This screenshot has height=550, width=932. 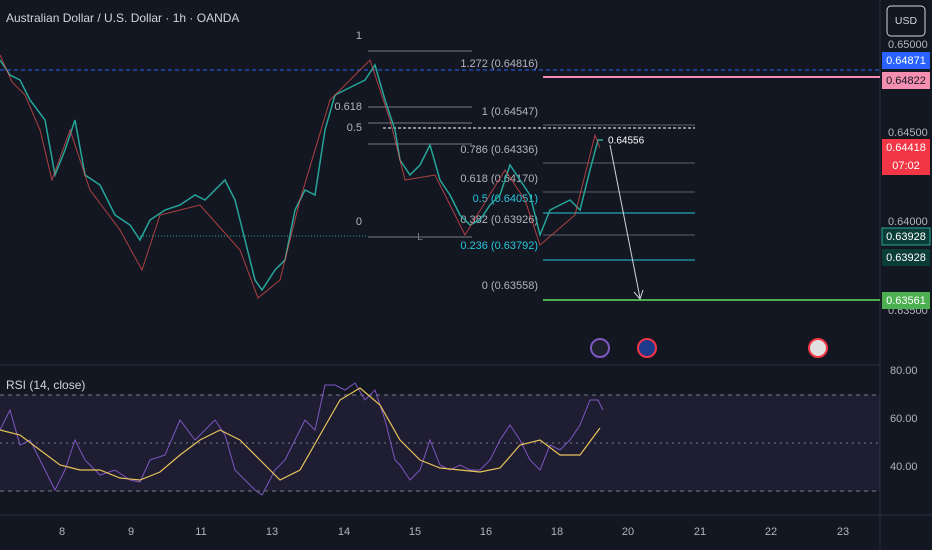 I want to click on currency-button, so click(x=906, y=21).